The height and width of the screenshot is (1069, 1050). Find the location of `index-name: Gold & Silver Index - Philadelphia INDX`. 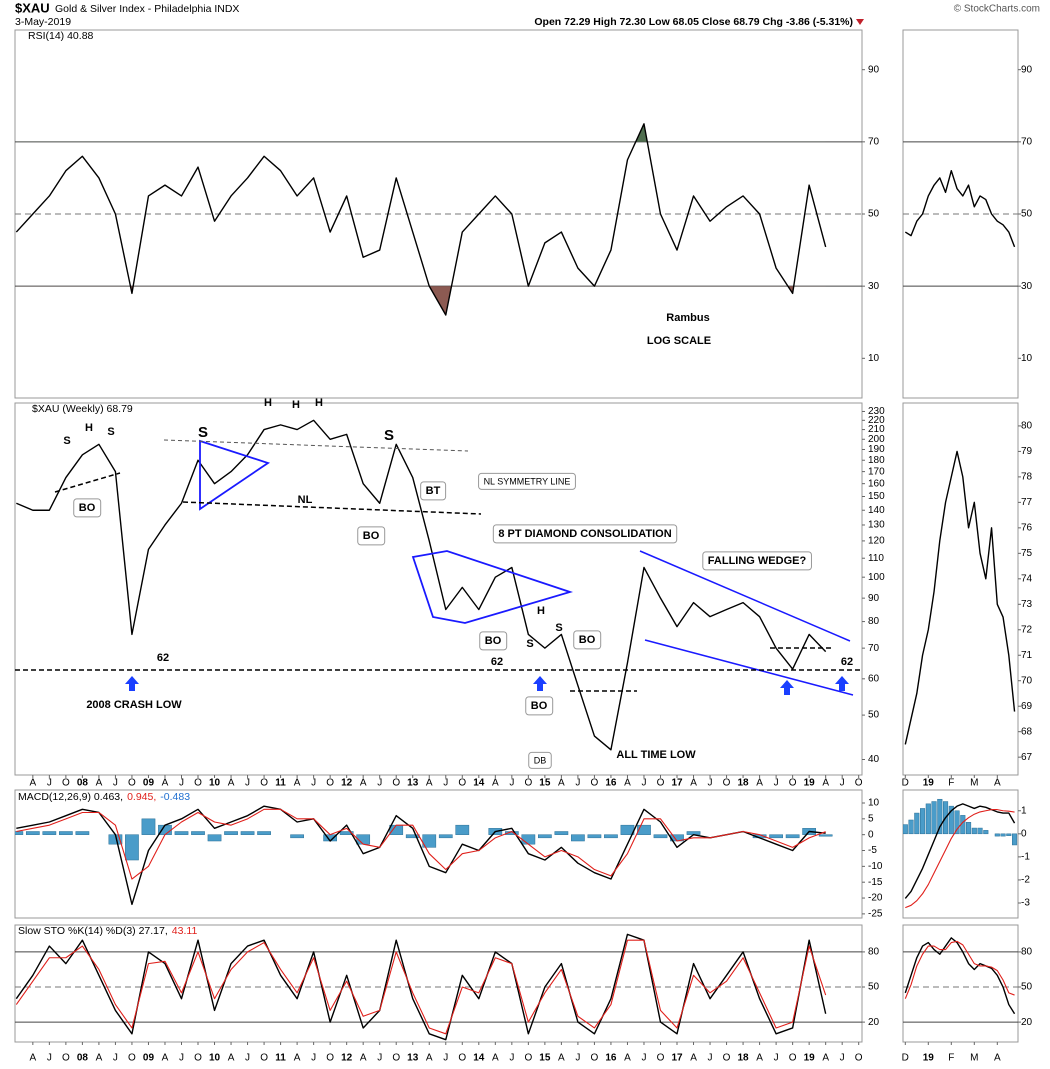

index-name: Gold & Silver Index - Philadelphia INDX is located at coordinates (147, 9).